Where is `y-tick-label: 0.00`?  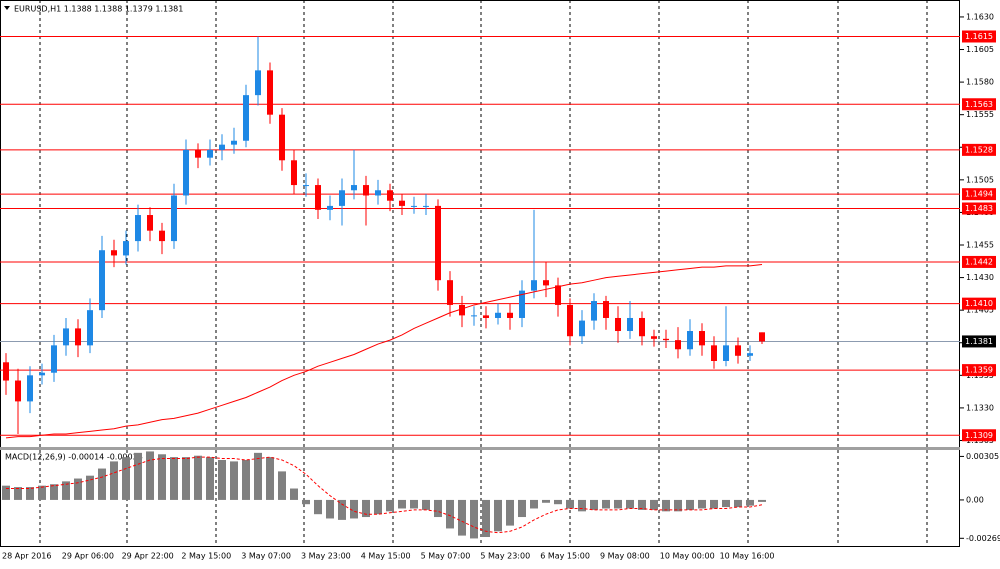
y-tick-label: 0.00 is located at coordinates (975, 499).